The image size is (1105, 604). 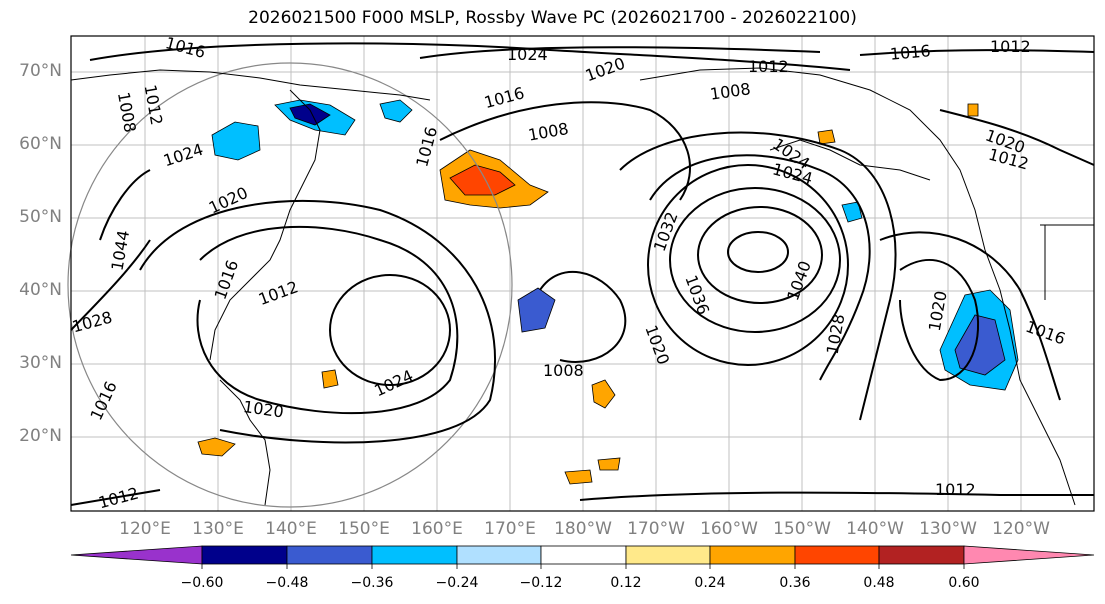 I want to click on colorbar-tick-label: 0.48, so click(x=879, y=583).